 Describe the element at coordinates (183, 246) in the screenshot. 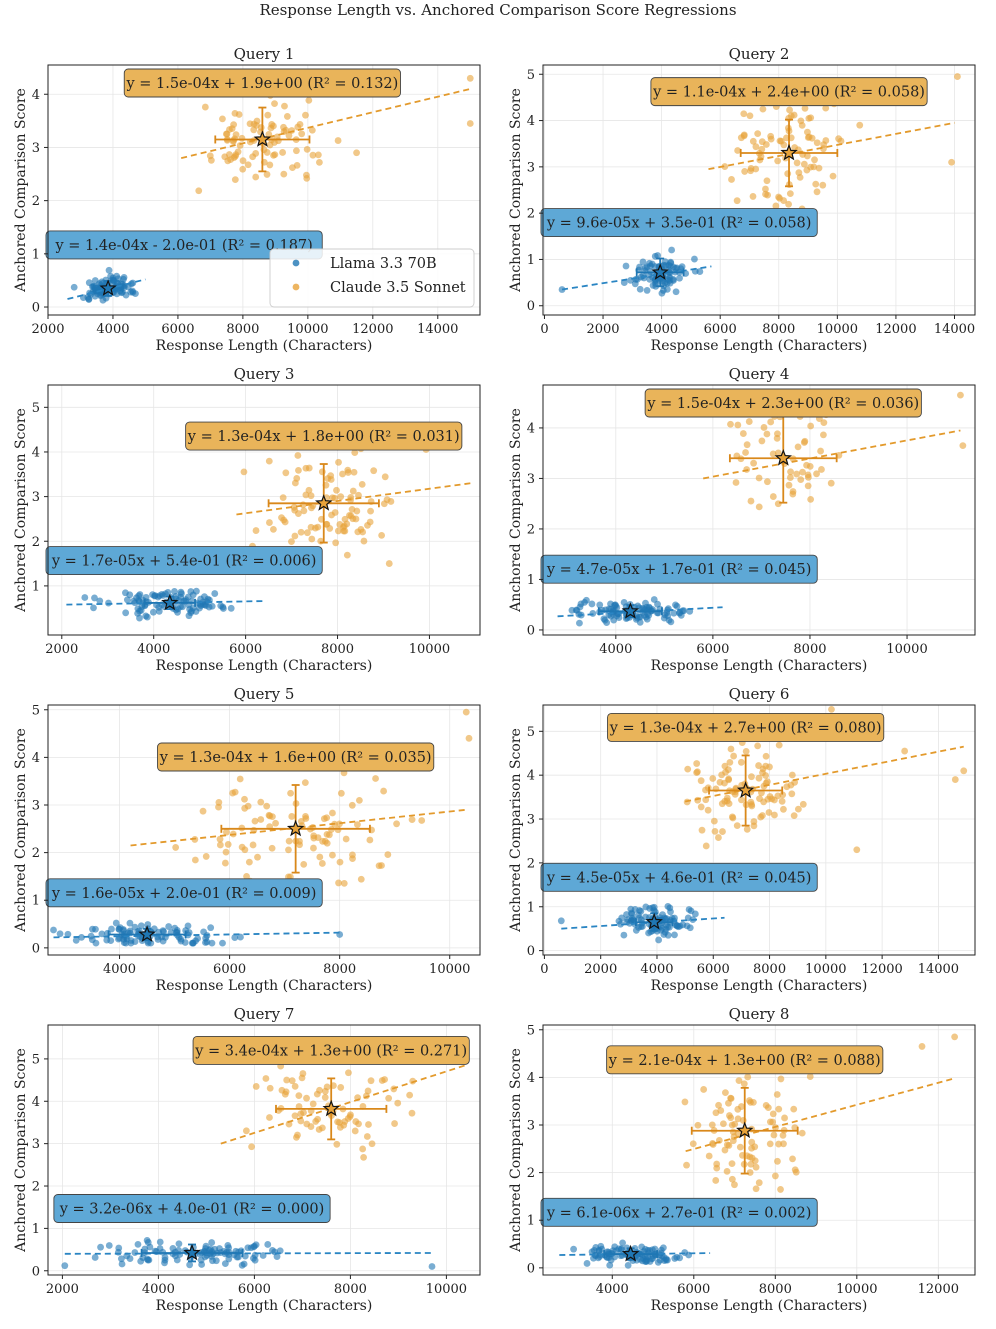

I see `llama-equation-label: y = 1.4e-04x - 2.0e-01 (R² = 0.187)` at that location.